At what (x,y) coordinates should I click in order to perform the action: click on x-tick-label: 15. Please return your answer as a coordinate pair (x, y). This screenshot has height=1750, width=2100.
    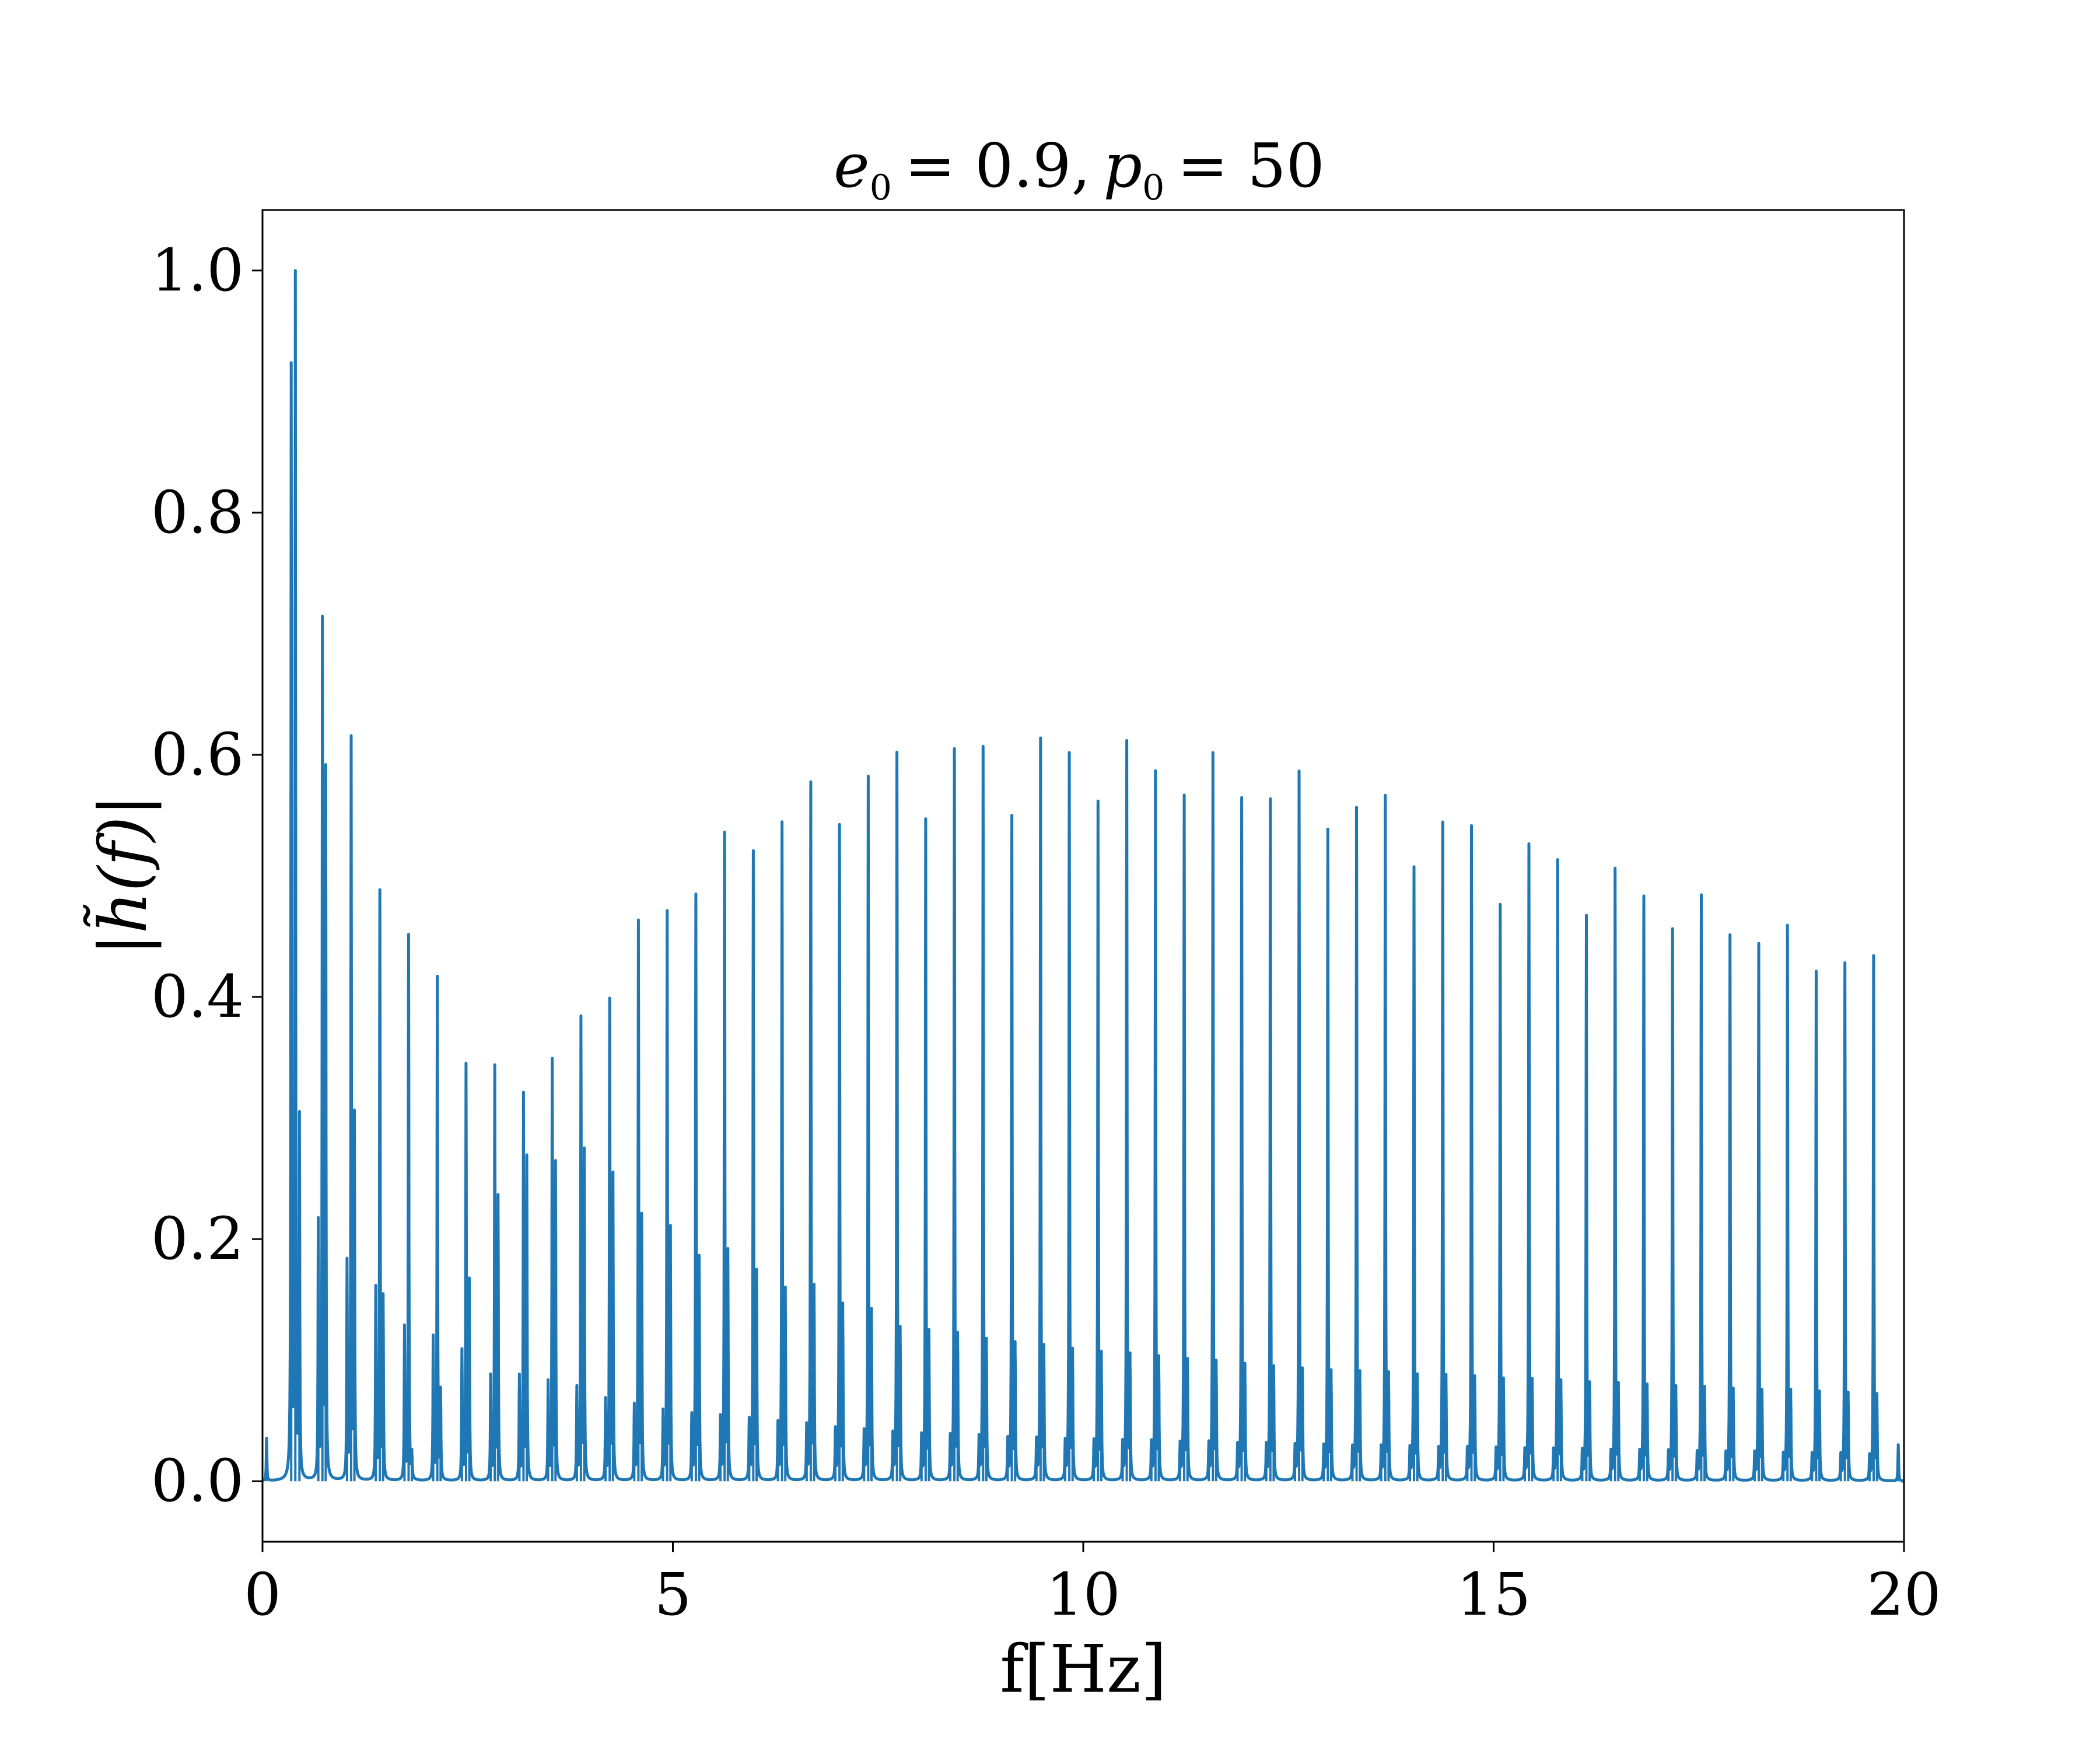
    Looking at the image, I should click on (1494, 1594).